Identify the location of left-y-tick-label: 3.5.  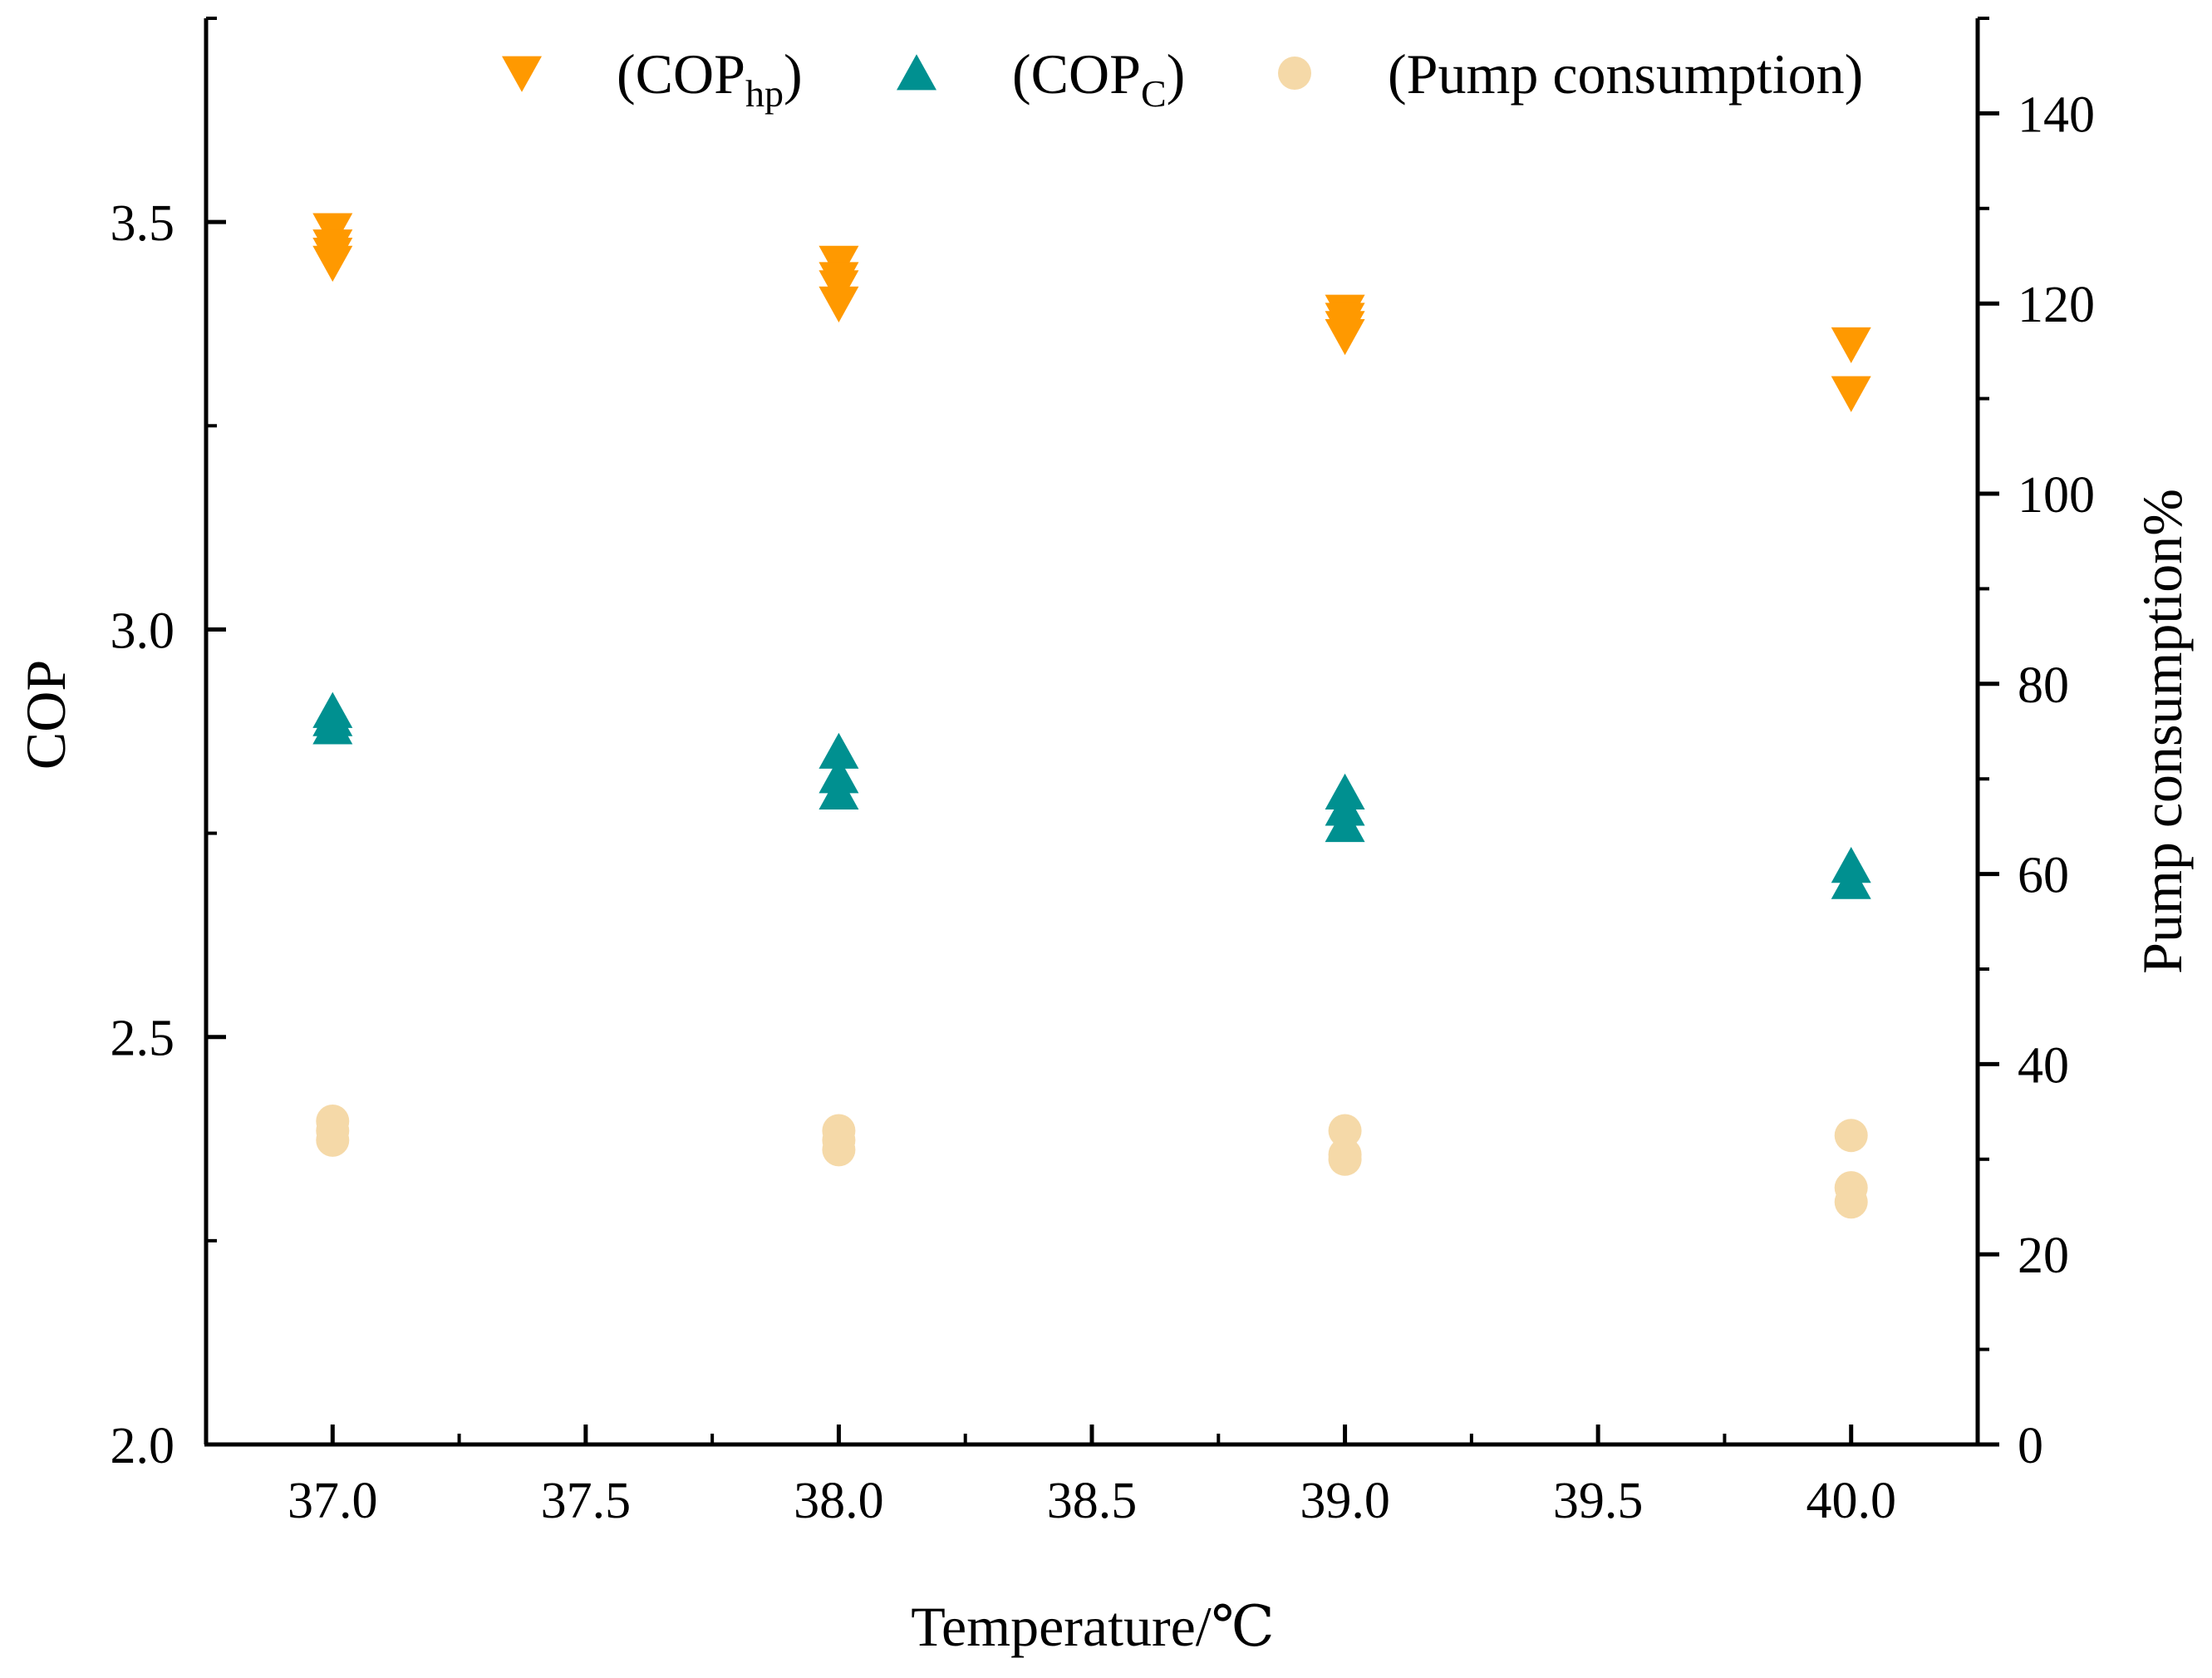
(143, 223).